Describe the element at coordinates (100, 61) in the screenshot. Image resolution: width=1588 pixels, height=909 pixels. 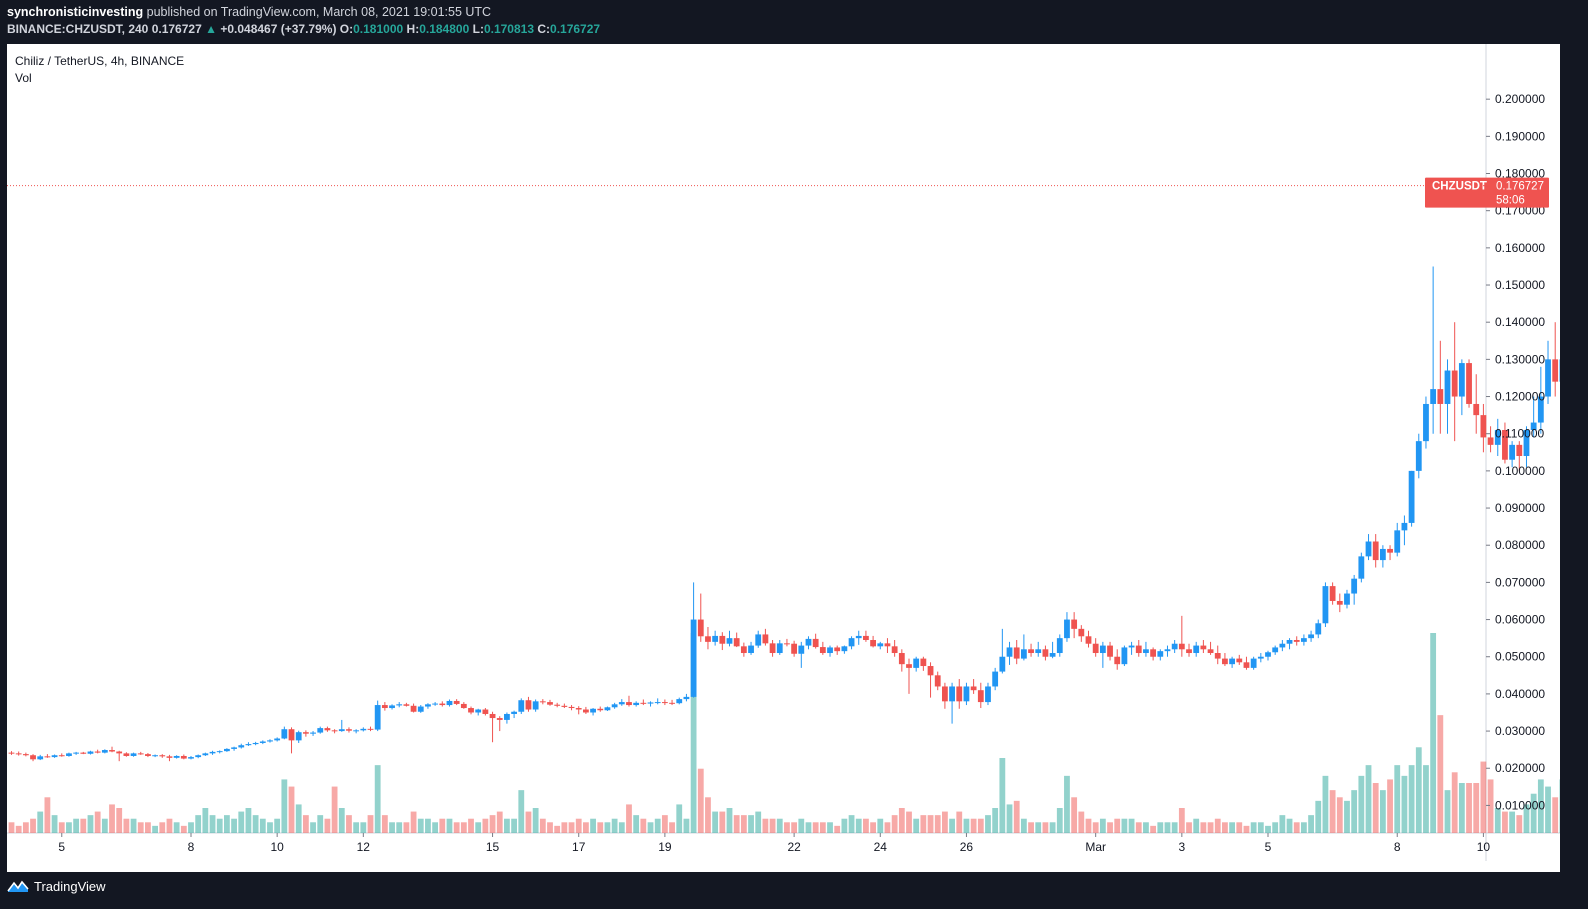
I see `series-title: Chiliz / TetherUS, 4h, BINANCE` at that location.